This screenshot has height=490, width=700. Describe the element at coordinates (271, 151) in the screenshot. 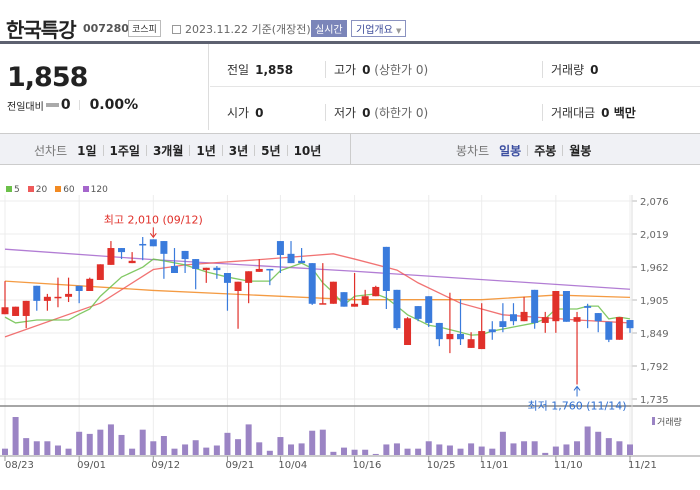

I see `tab-5y: 5년` at that location.